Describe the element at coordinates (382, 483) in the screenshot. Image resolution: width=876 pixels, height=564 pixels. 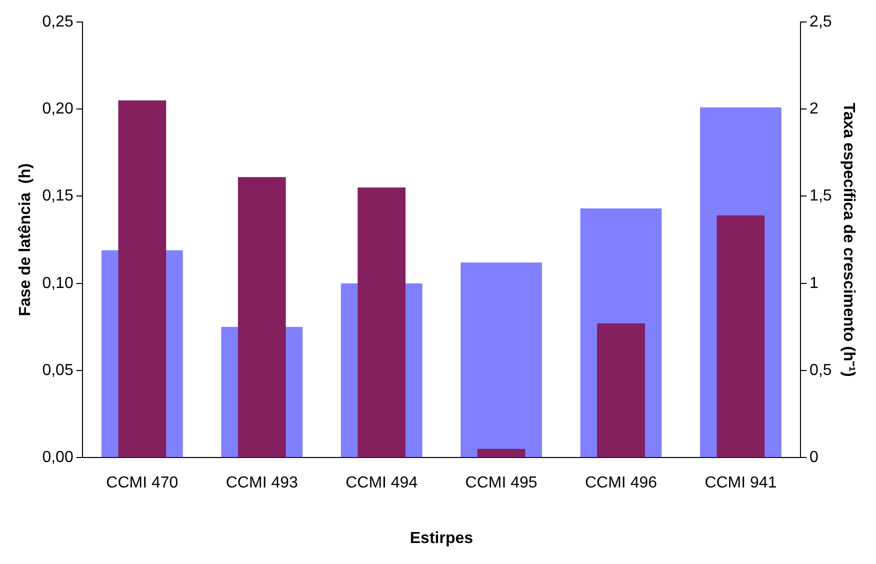
I see `x-tick-label: CCMI 494` at that location.